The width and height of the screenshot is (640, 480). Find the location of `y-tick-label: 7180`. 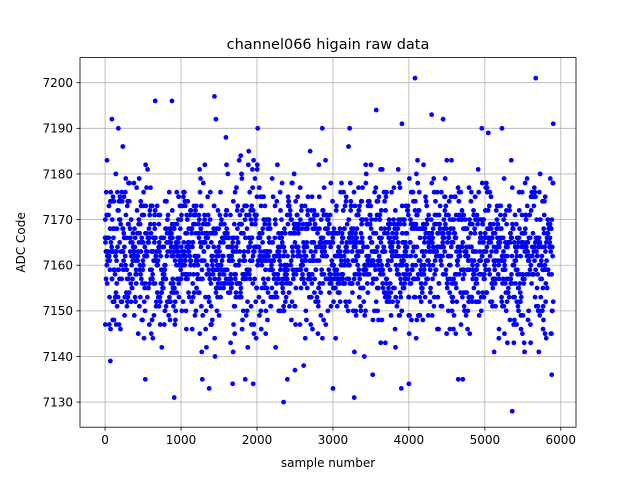

y-tick-label: 7180 is located at coordinates (57, 174).